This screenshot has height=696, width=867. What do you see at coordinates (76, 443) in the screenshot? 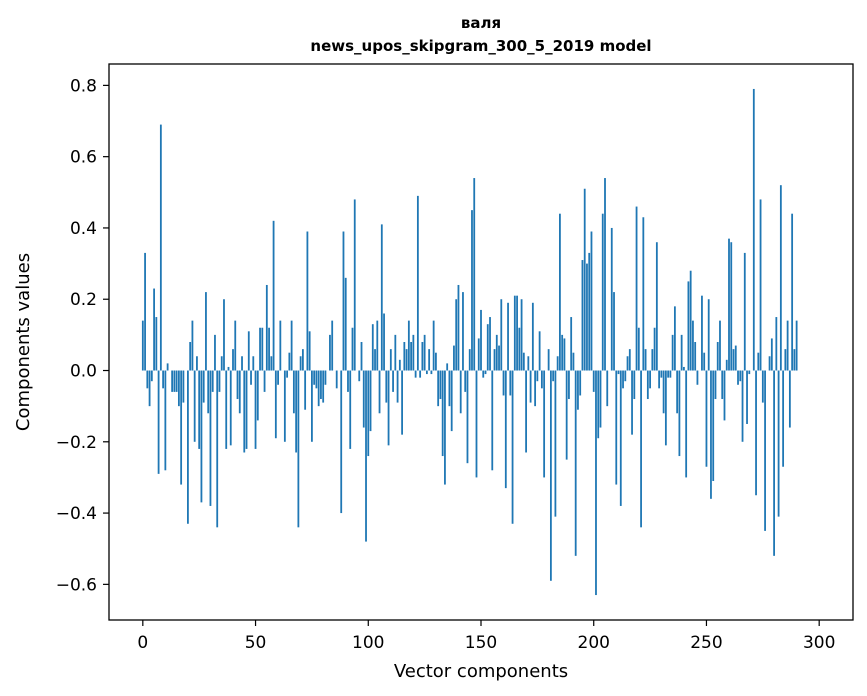
I see `y-tick-label: −0.2` at bounding box center [76, 443].